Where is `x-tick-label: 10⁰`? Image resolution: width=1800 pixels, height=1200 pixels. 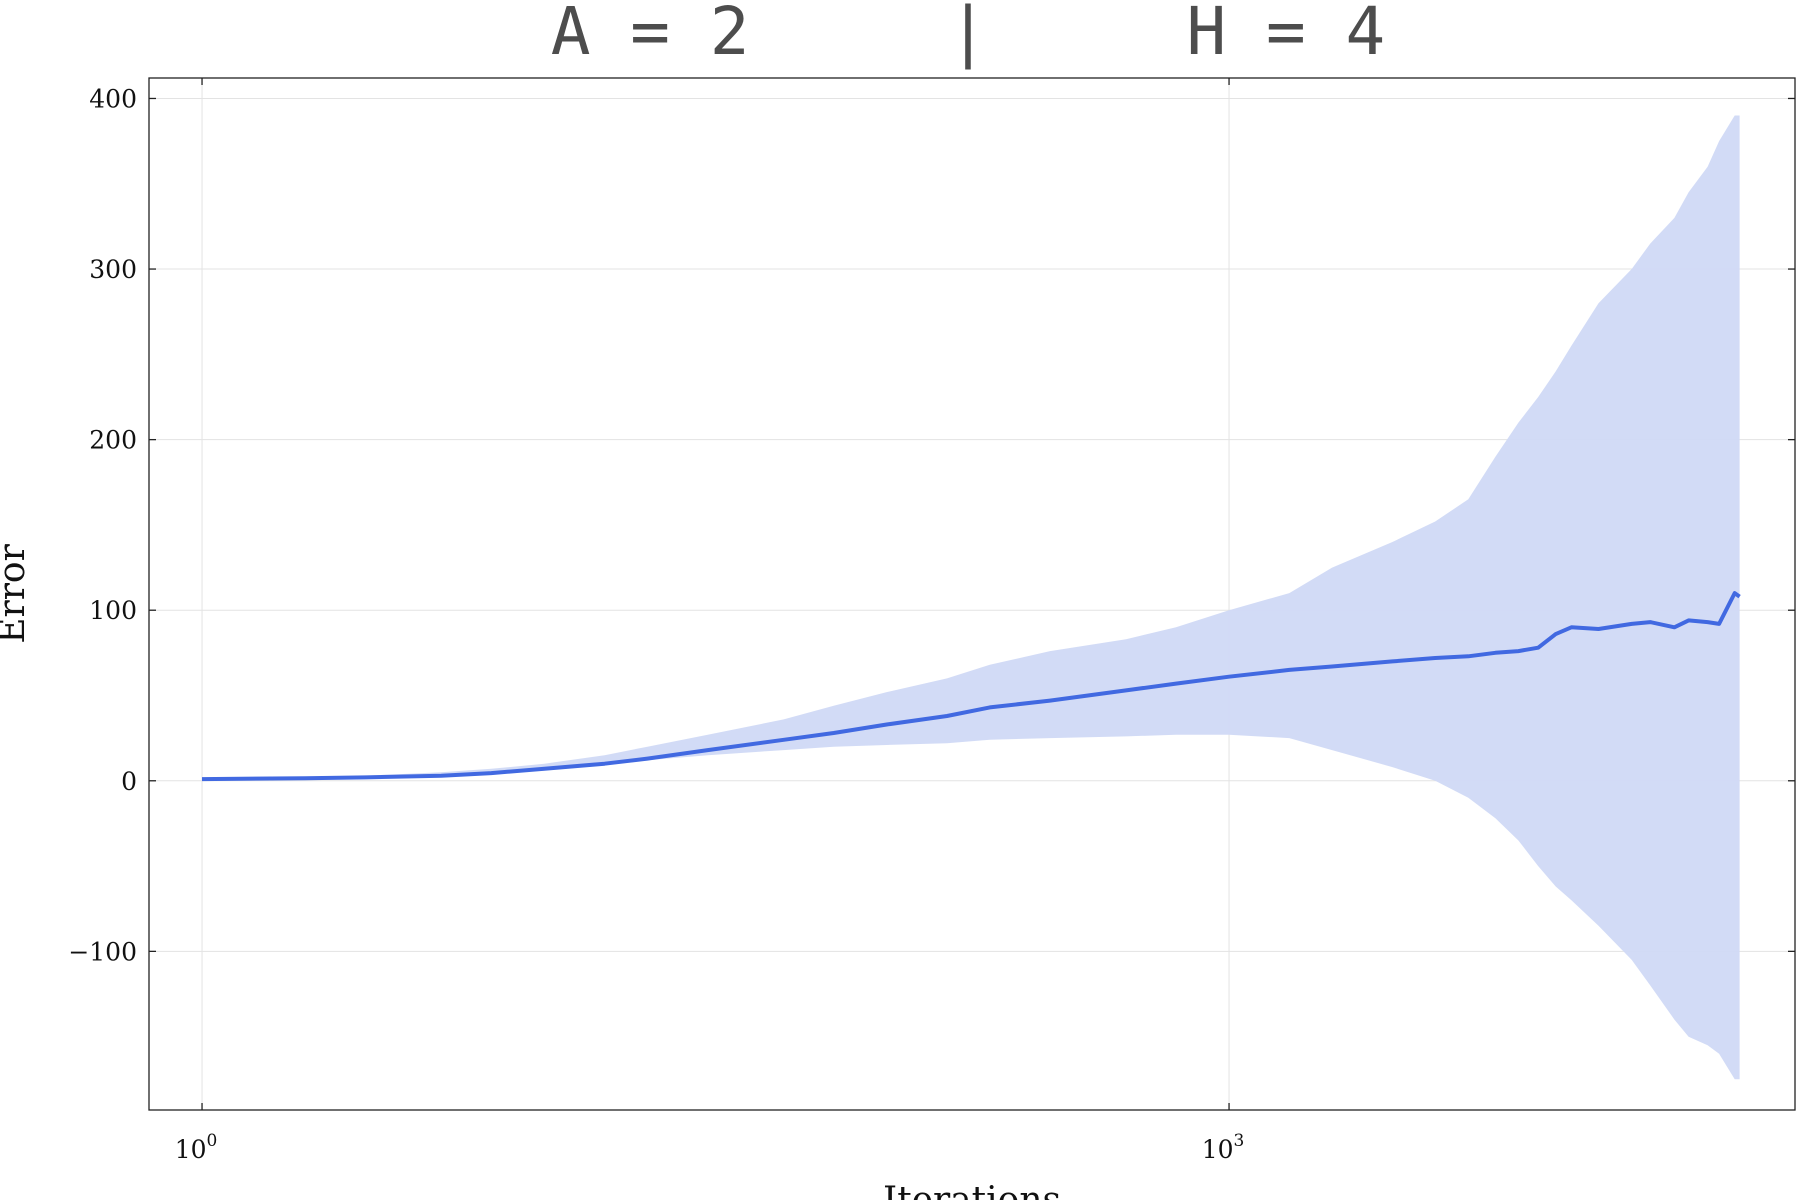 x-tick-label: 10⁰ is located at coordinates (196, 1147).